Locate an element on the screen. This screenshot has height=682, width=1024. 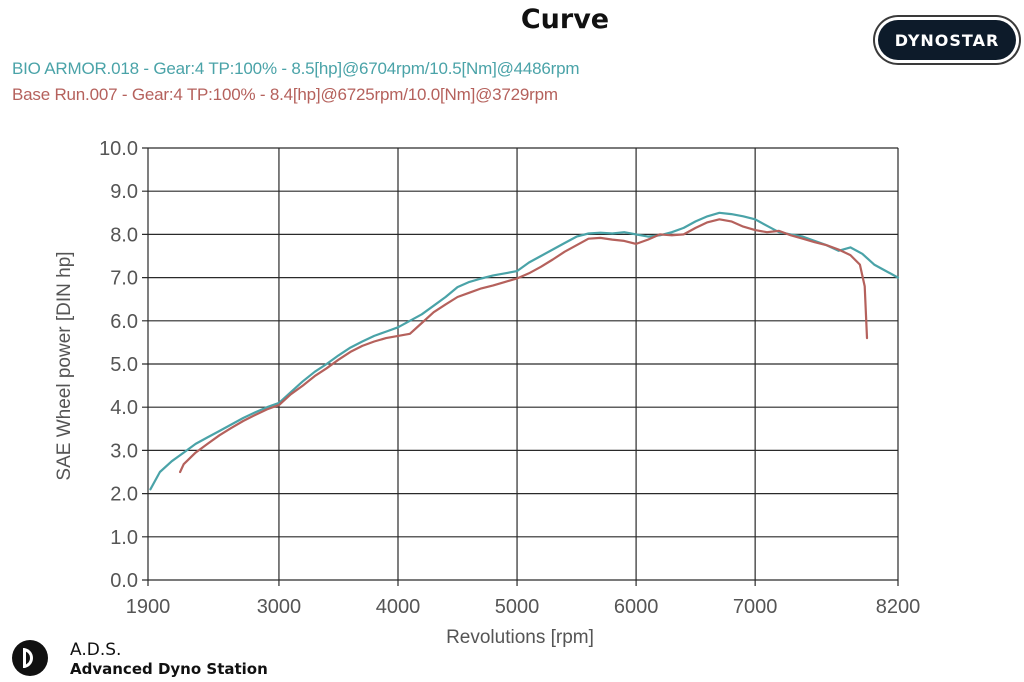
x-tick-label: 3000 is located at coordinates (279, 607).